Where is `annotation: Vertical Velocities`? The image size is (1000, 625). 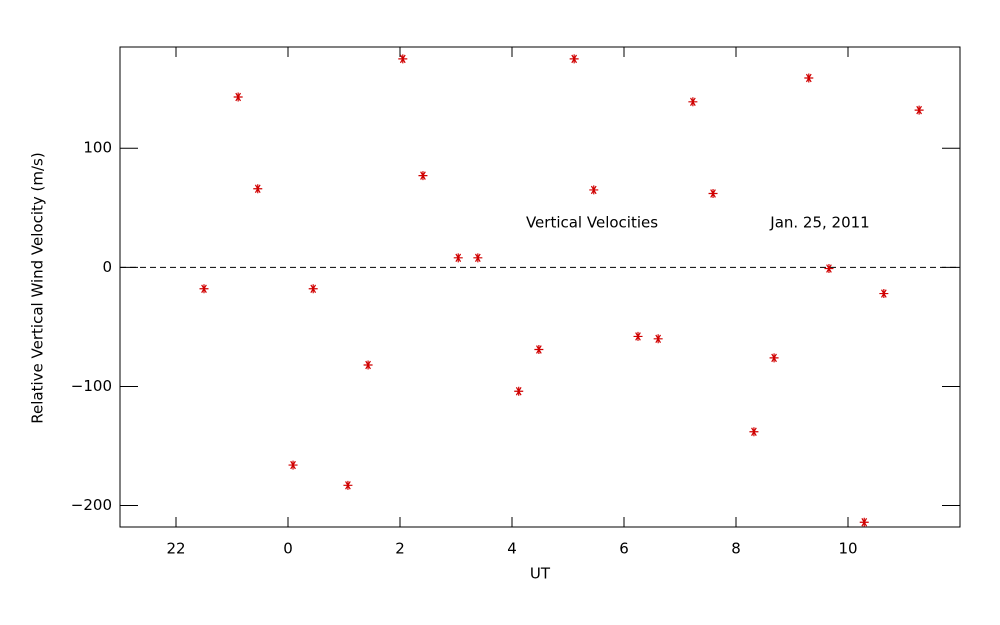
annotation: Vertical Velocities is located at coordinates (592, 223).